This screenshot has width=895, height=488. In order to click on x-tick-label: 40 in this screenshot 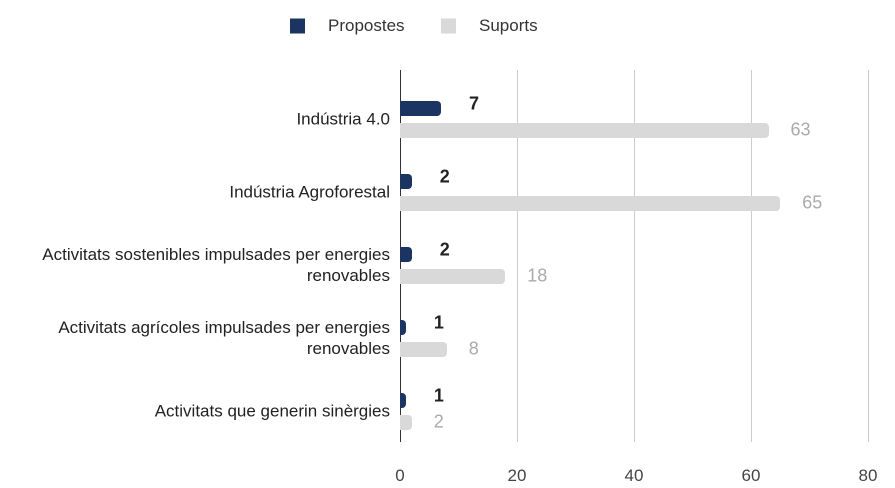, I will do `click(634, 475)`.